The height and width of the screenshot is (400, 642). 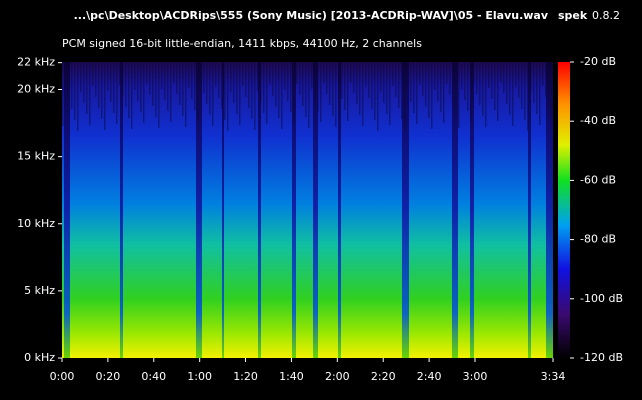 I want to click on colorbar-tick-label: -60 dB, so click(x=598, y=179).